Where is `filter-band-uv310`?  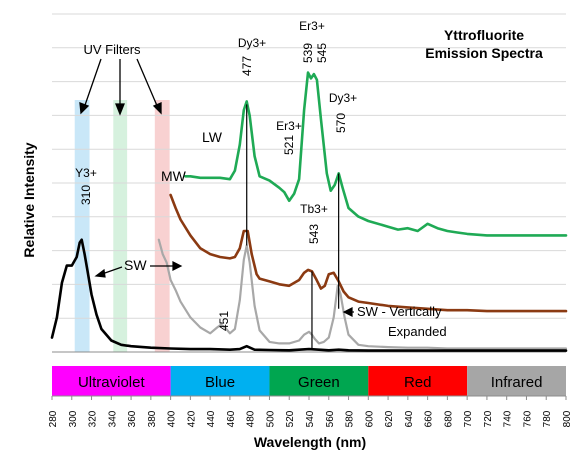
filter-band-uv310 is located at coordinates (82, 226).